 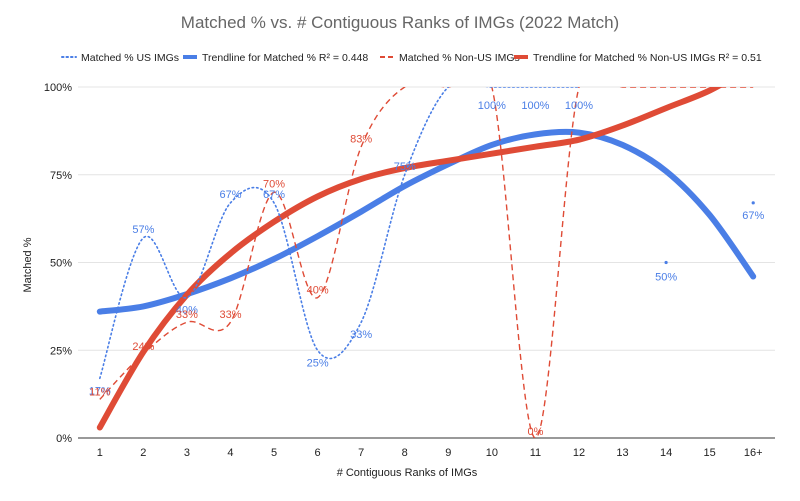 What do you see at coordinates (318, 363) in the screenshot?
I see `data-label-us: 25%` at bounding box center [318, 363].